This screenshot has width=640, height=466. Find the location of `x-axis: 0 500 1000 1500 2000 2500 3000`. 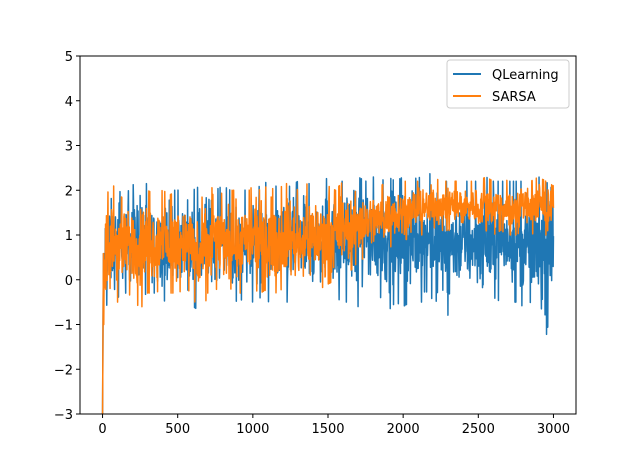

x-axis: 0 500 1000 1500 2000 2500 3000 is located at coordinates (334, 425).